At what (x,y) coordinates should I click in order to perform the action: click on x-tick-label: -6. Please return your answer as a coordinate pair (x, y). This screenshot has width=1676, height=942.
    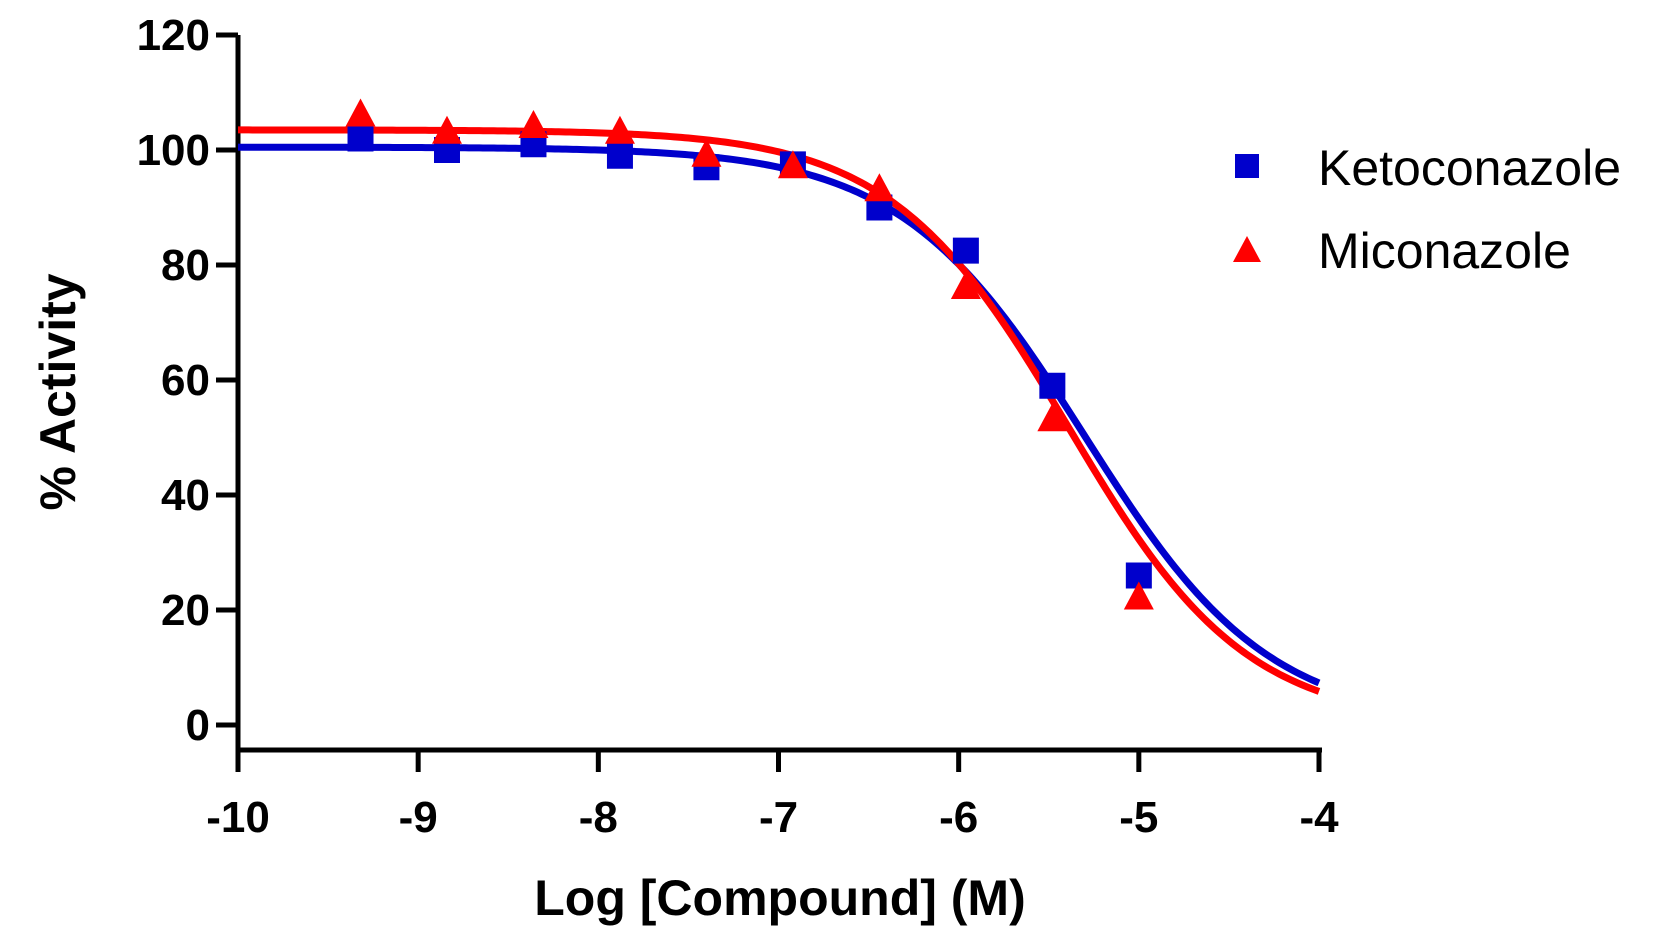
    Looking at the image, I should click on (958, 817).